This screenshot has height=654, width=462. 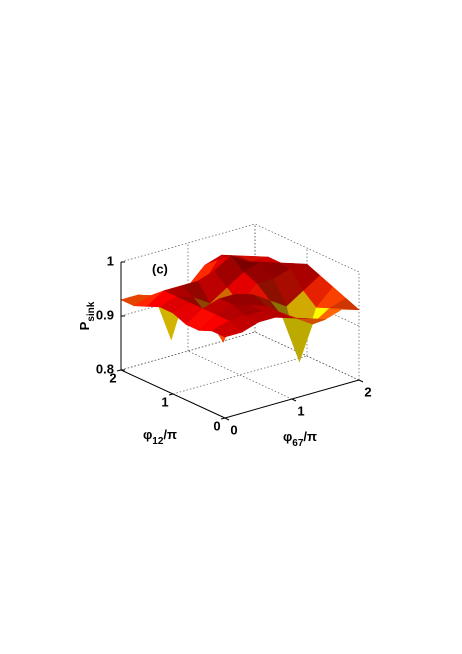 I want to click on x-label-symbol: φ, so click(x=287, y=436).